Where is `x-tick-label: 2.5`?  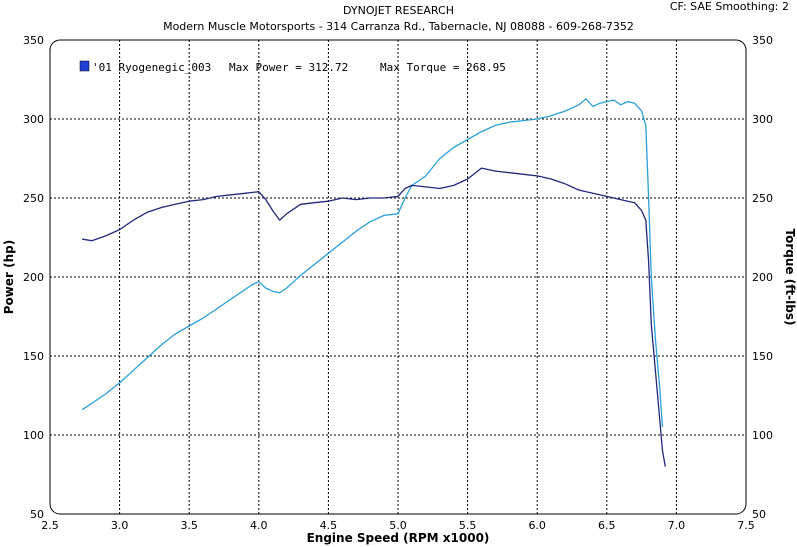 x-tick-label: 2.5 is located at coordinates (50, 525).